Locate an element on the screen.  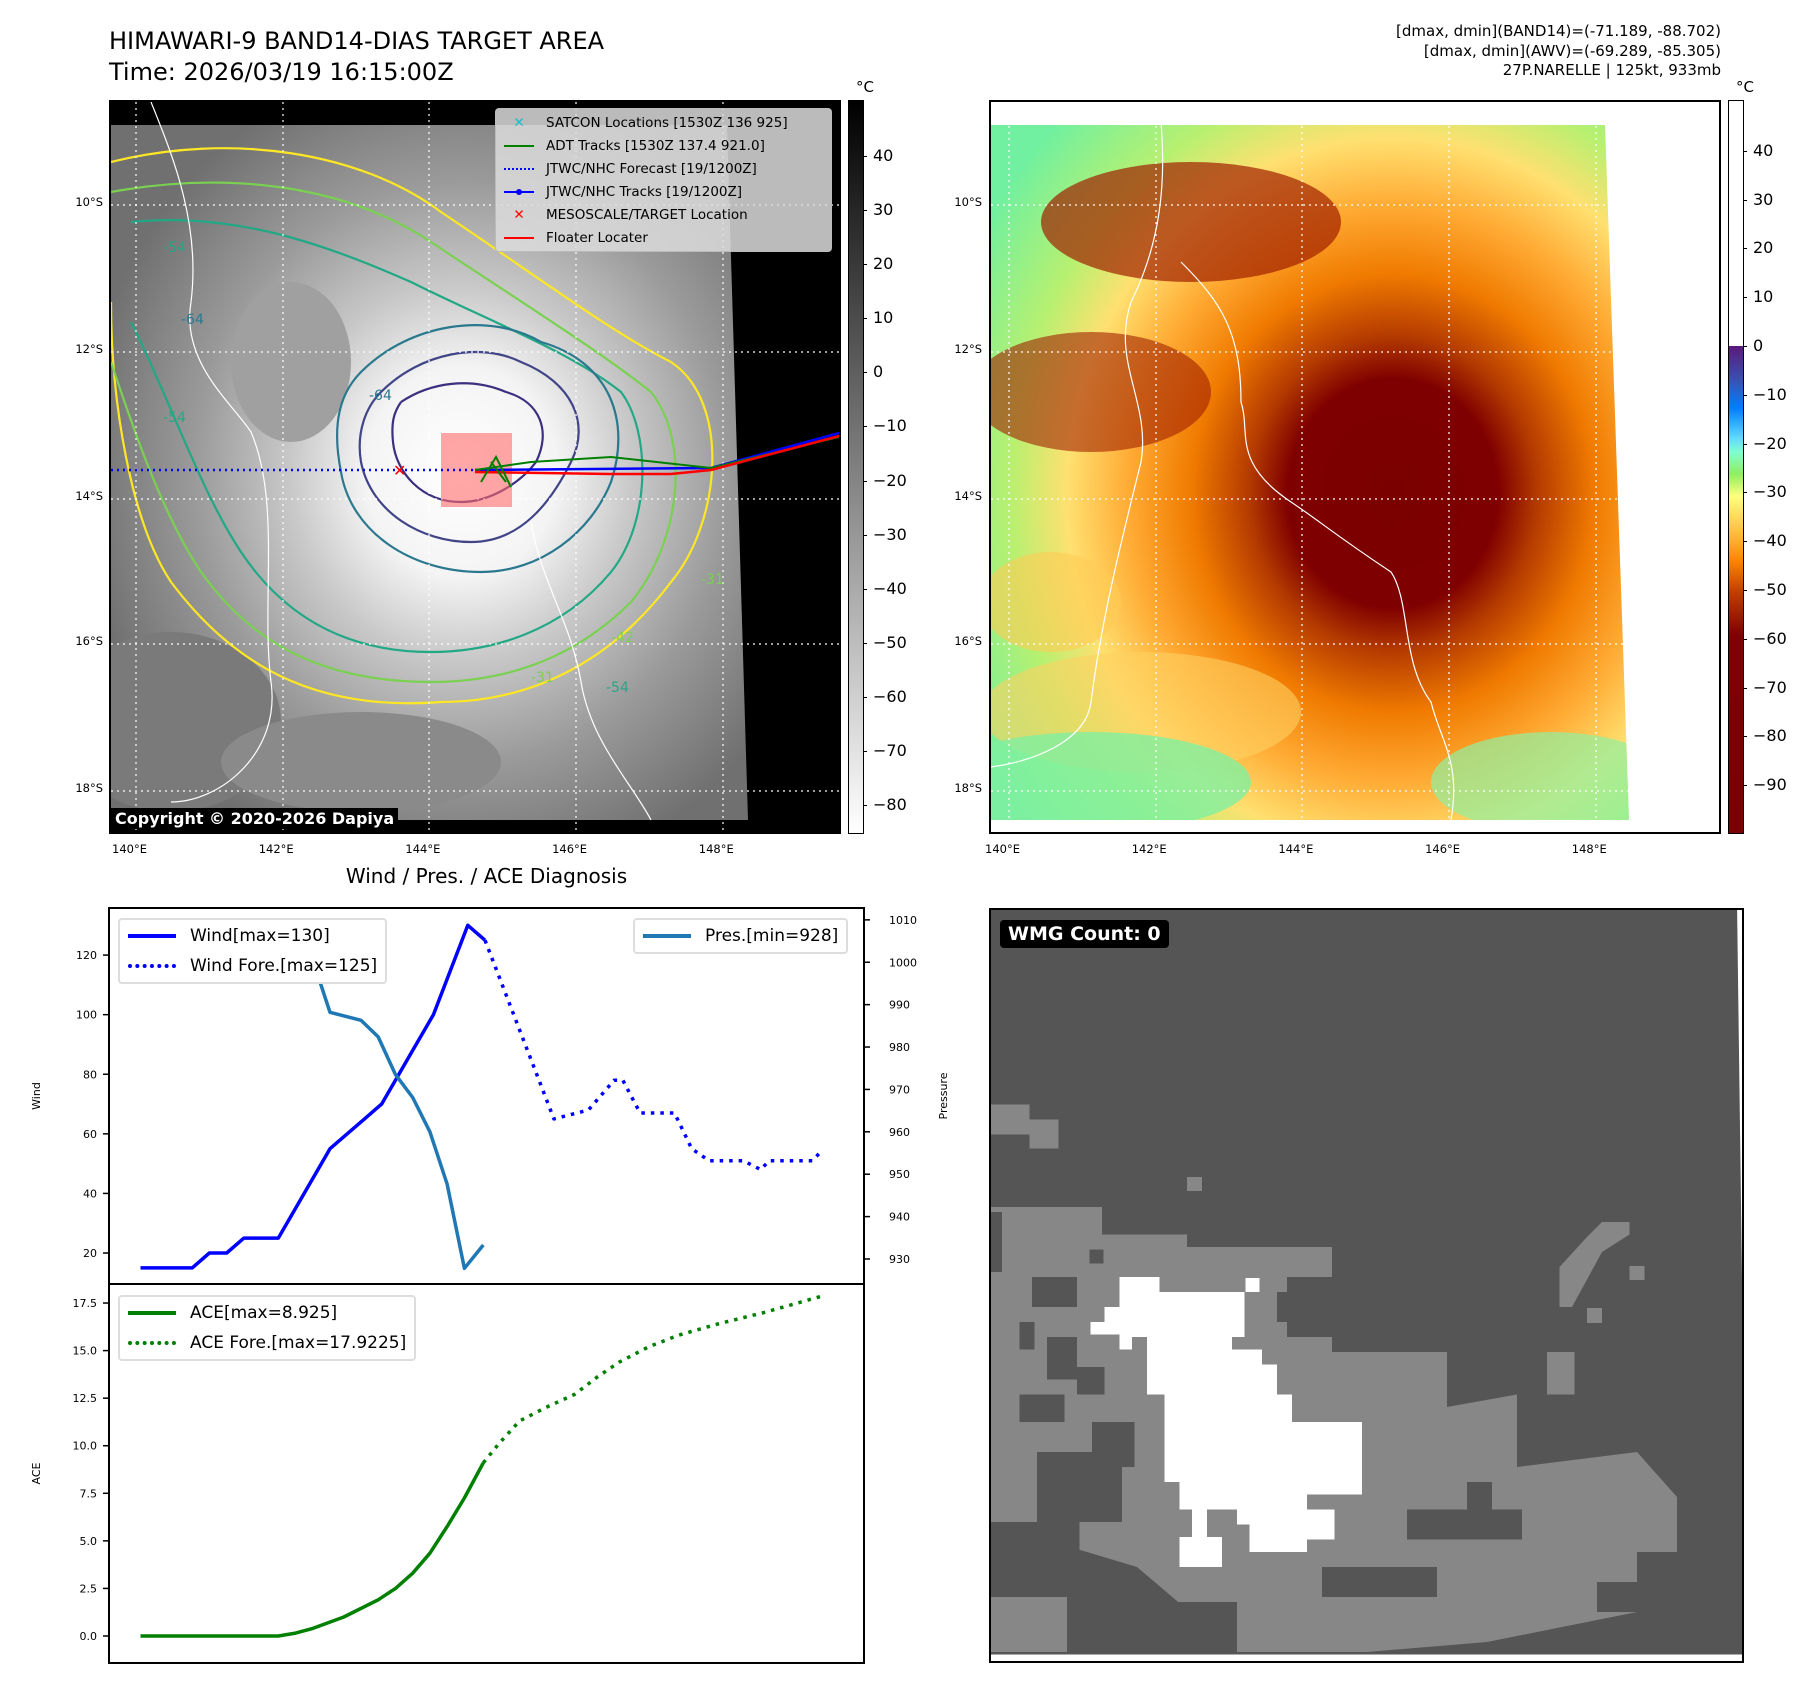
y2-tick-label: 950 is located at coordinates (899, 1174).